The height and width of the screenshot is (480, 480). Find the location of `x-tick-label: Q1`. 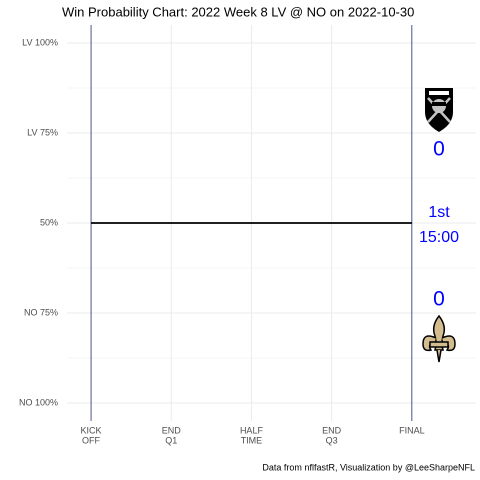

x-tick-label: Q1 is located at coordinates (171, 440).